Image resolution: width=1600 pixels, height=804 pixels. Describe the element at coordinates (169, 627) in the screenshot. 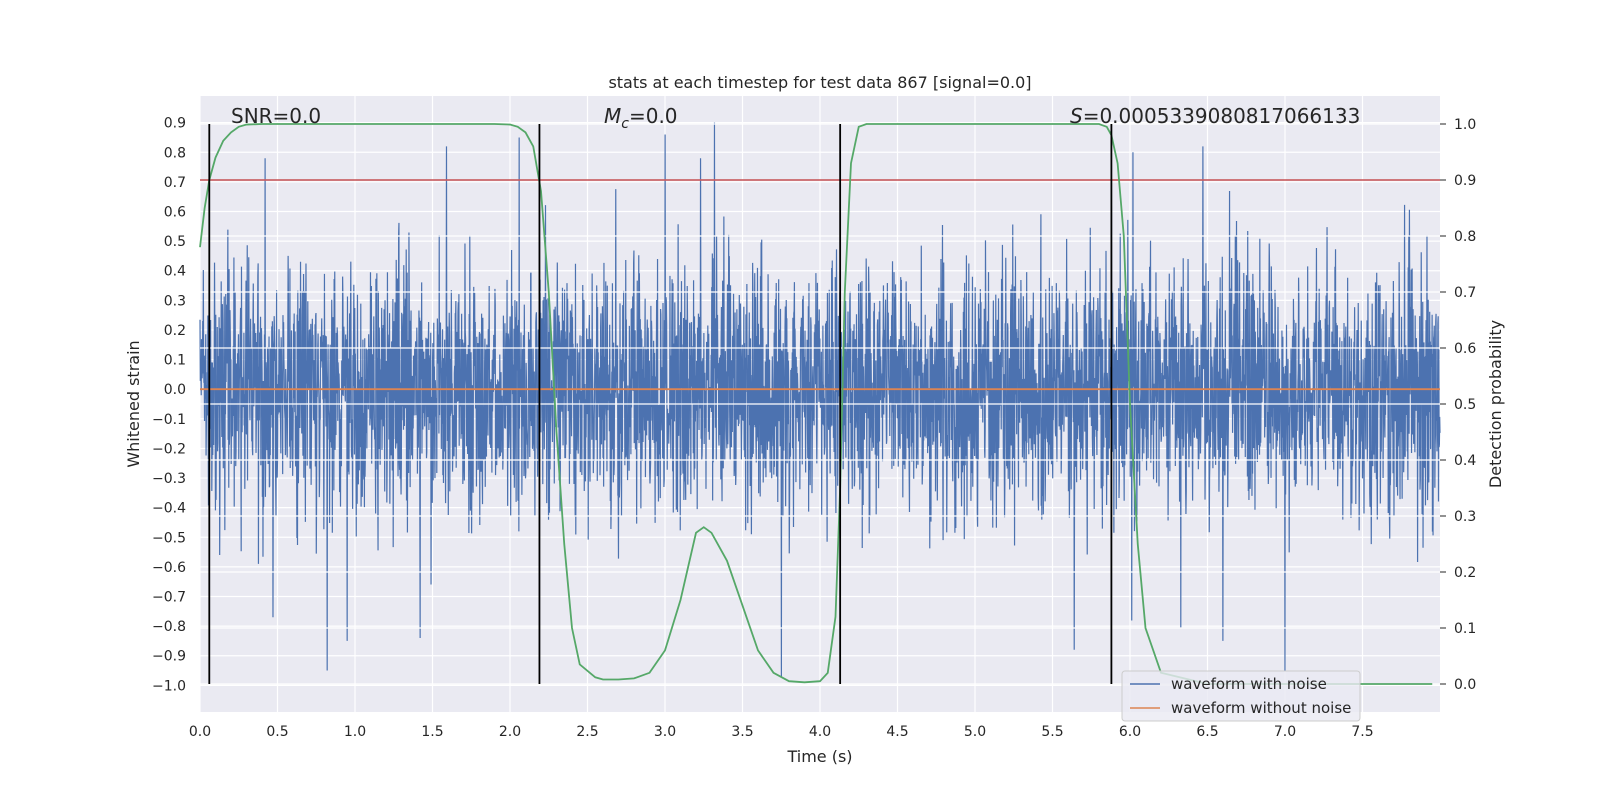

I see `y-tick-label: −0.8` at that location.